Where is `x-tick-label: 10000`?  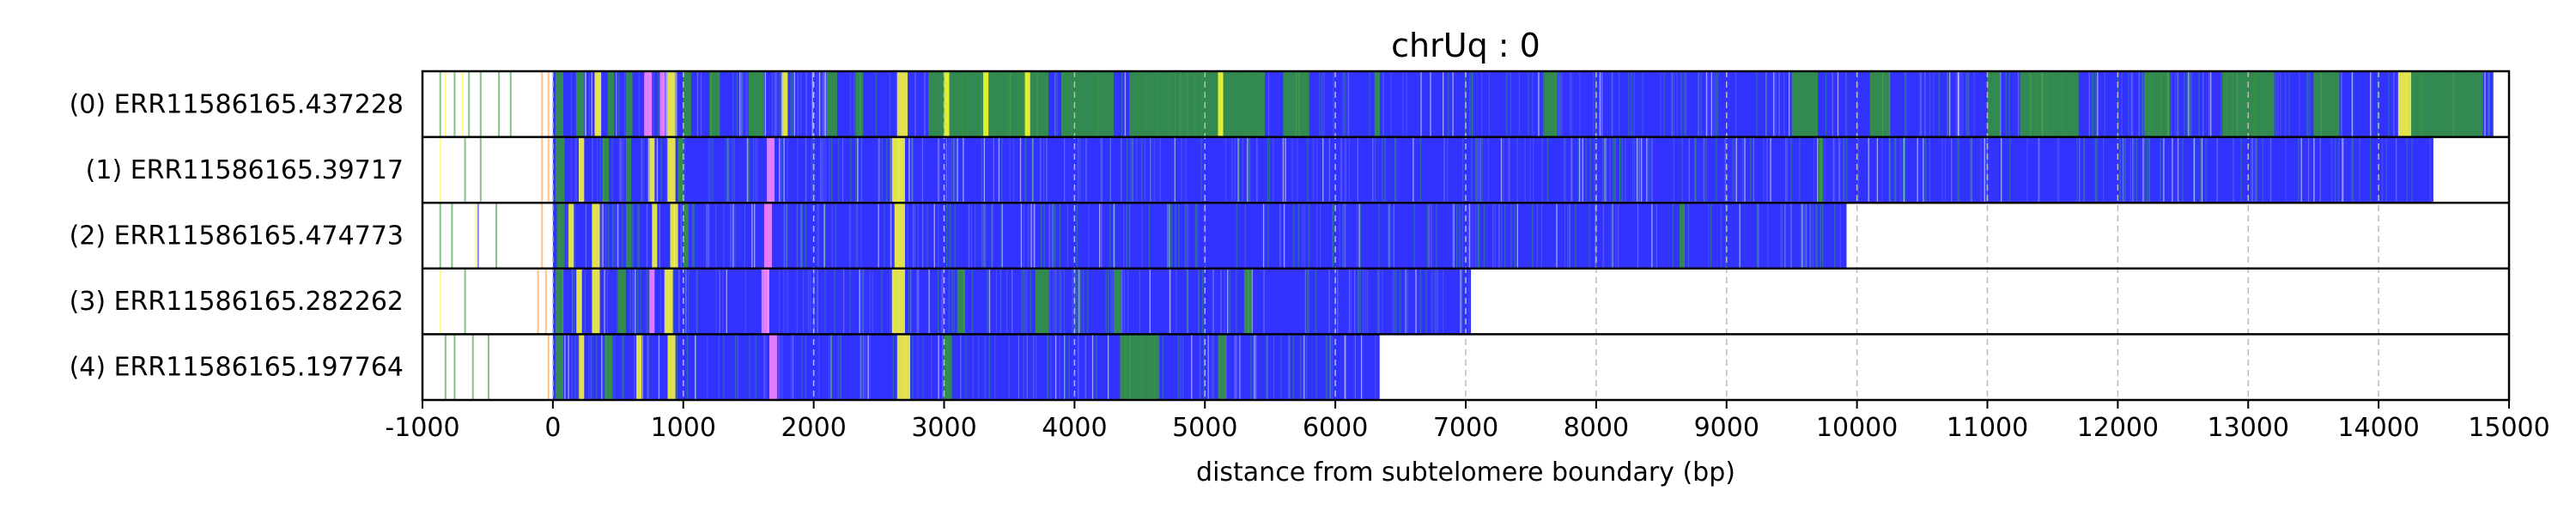
x-tick-label: 10000 is located at coordinates (1857, 428).